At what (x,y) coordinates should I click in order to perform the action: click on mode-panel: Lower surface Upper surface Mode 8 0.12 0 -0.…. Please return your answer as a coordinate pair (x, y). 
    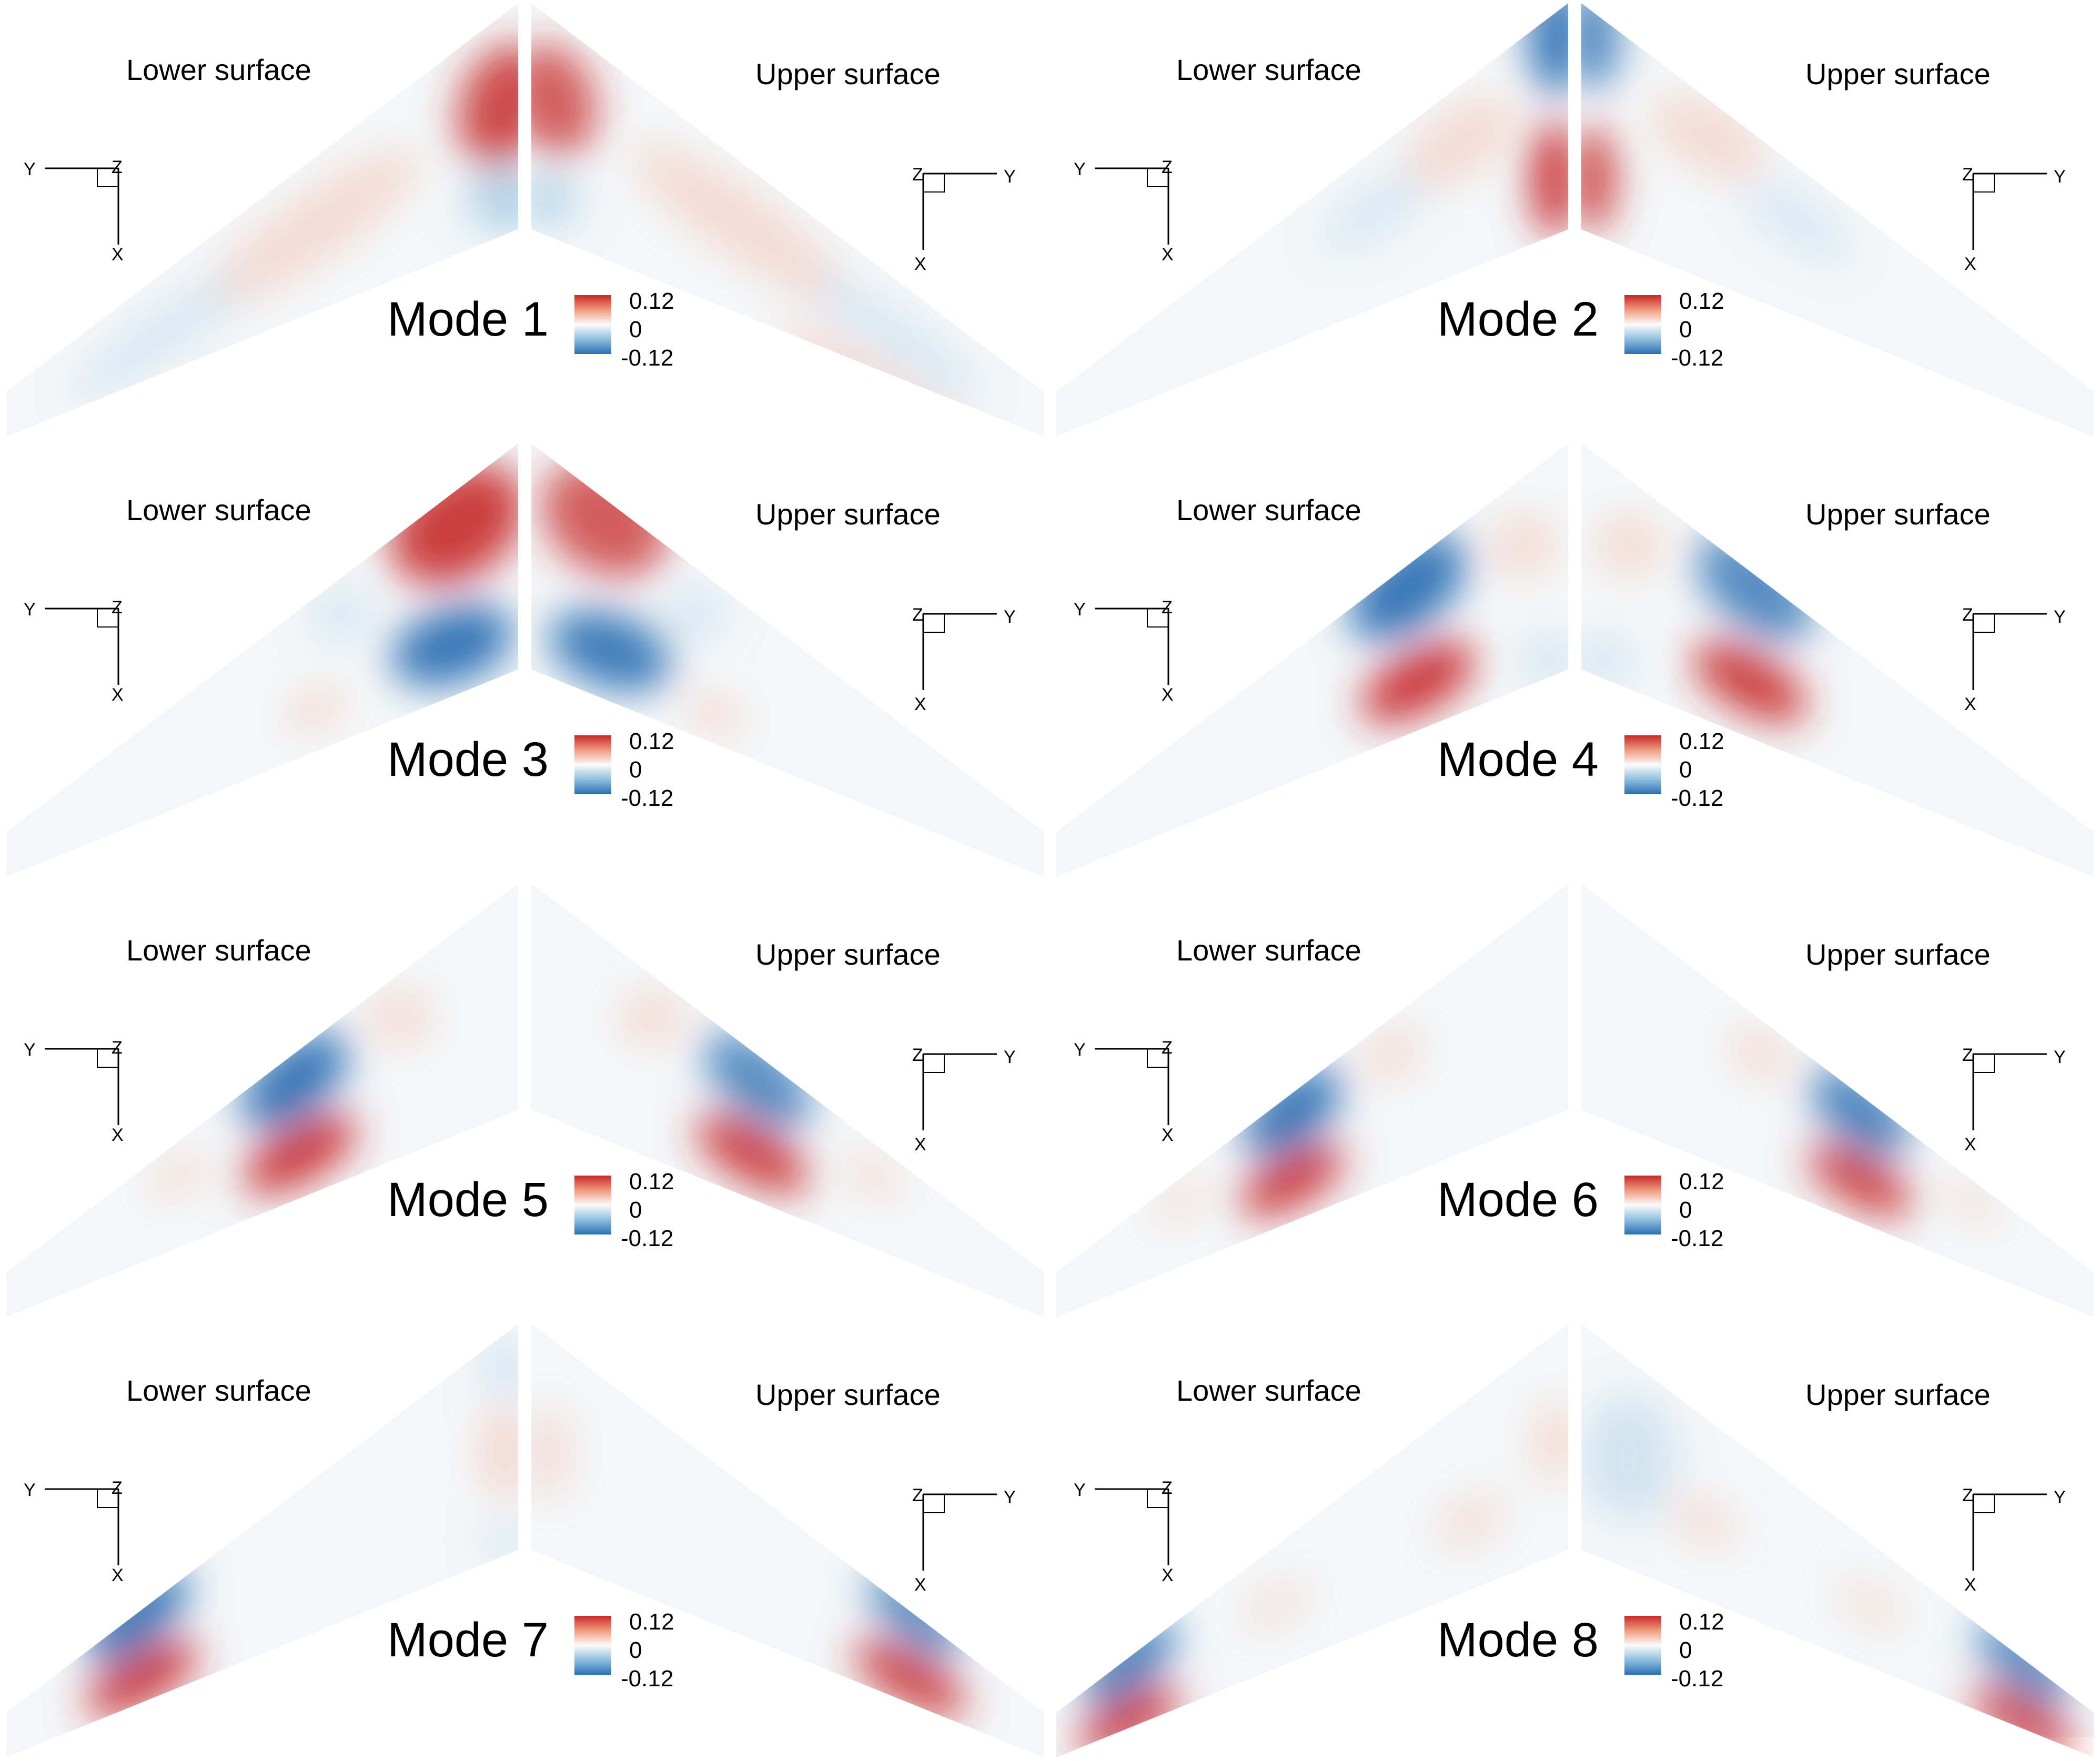
    Looking at the image, I should click on (1575, 1541).